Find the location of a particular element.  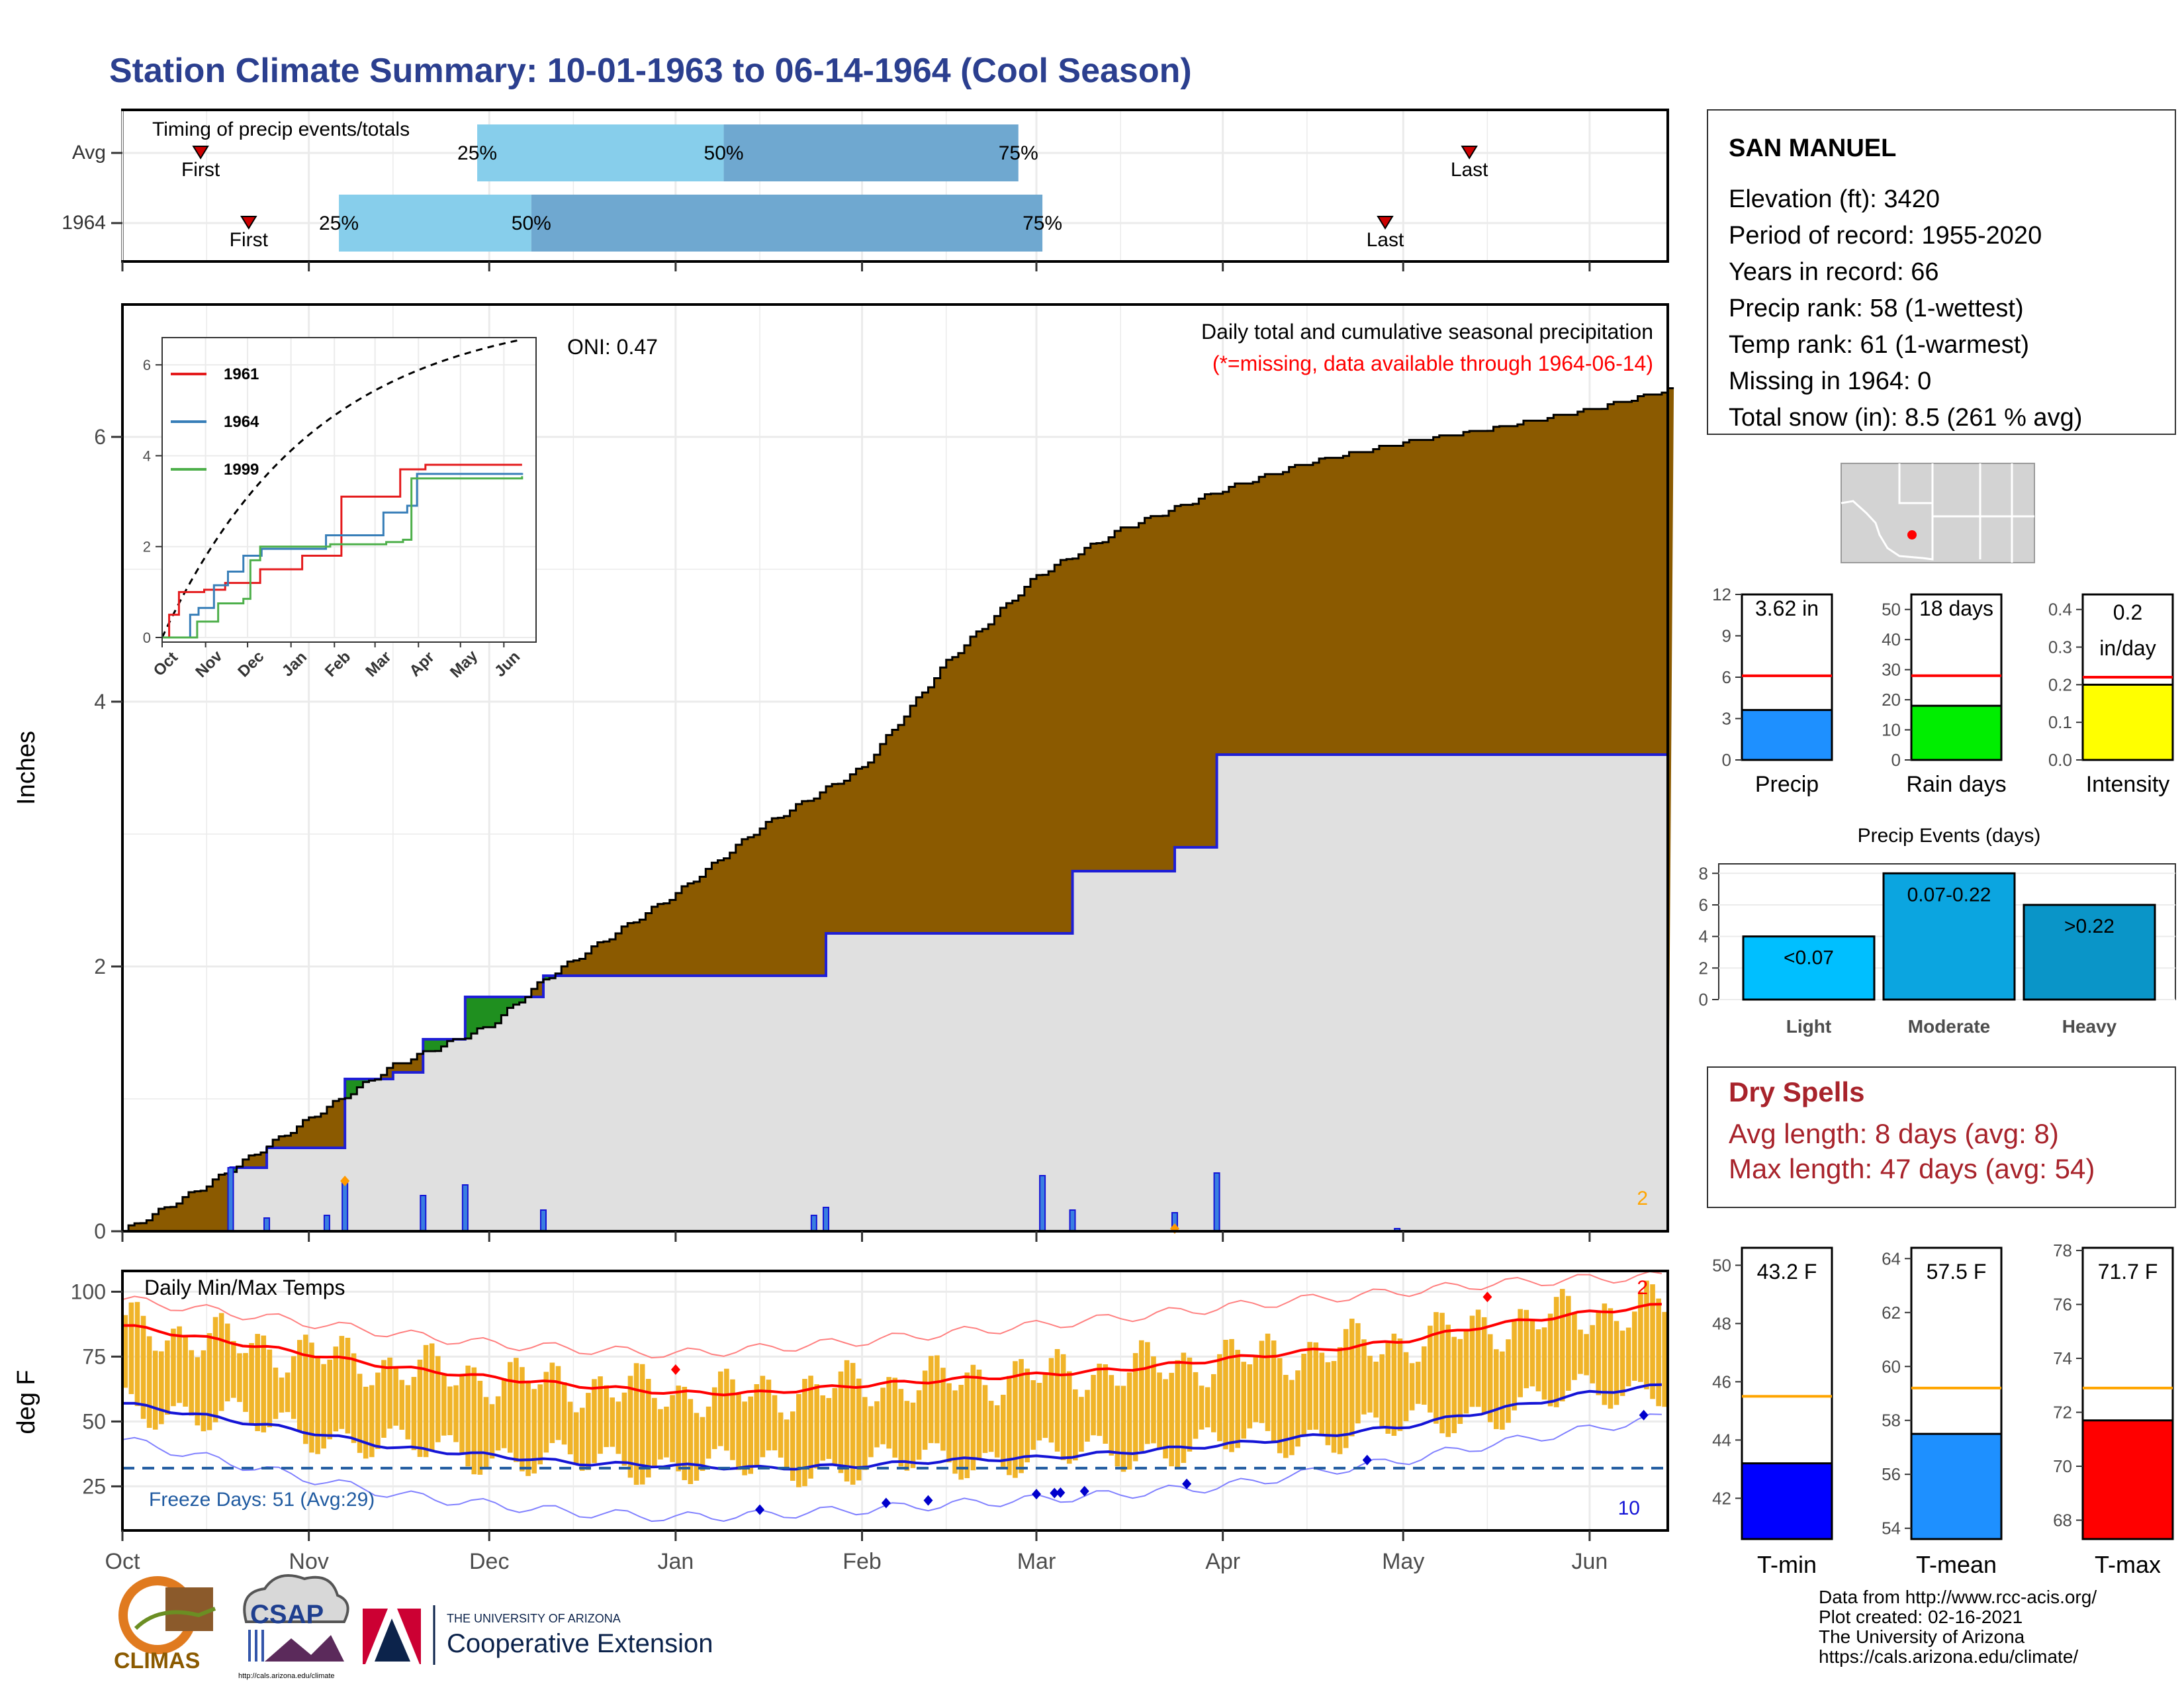

month-xtick-label: Oct is located at coordinates (122, 1561).